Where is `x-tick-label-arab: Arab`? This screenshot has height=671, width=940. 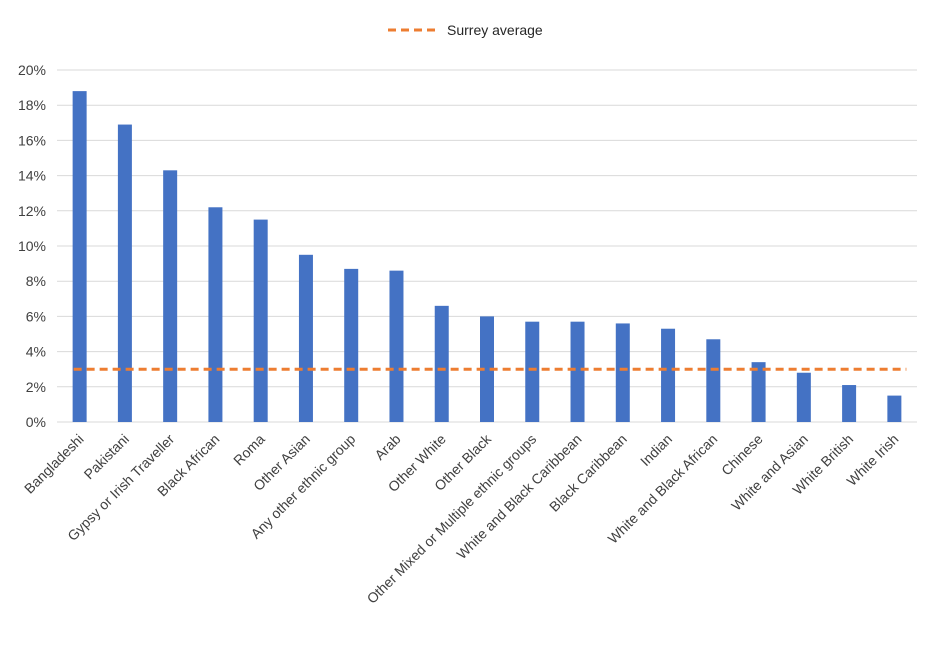
x-tick-label-arab: Arab is located at coordinates (387, 447).